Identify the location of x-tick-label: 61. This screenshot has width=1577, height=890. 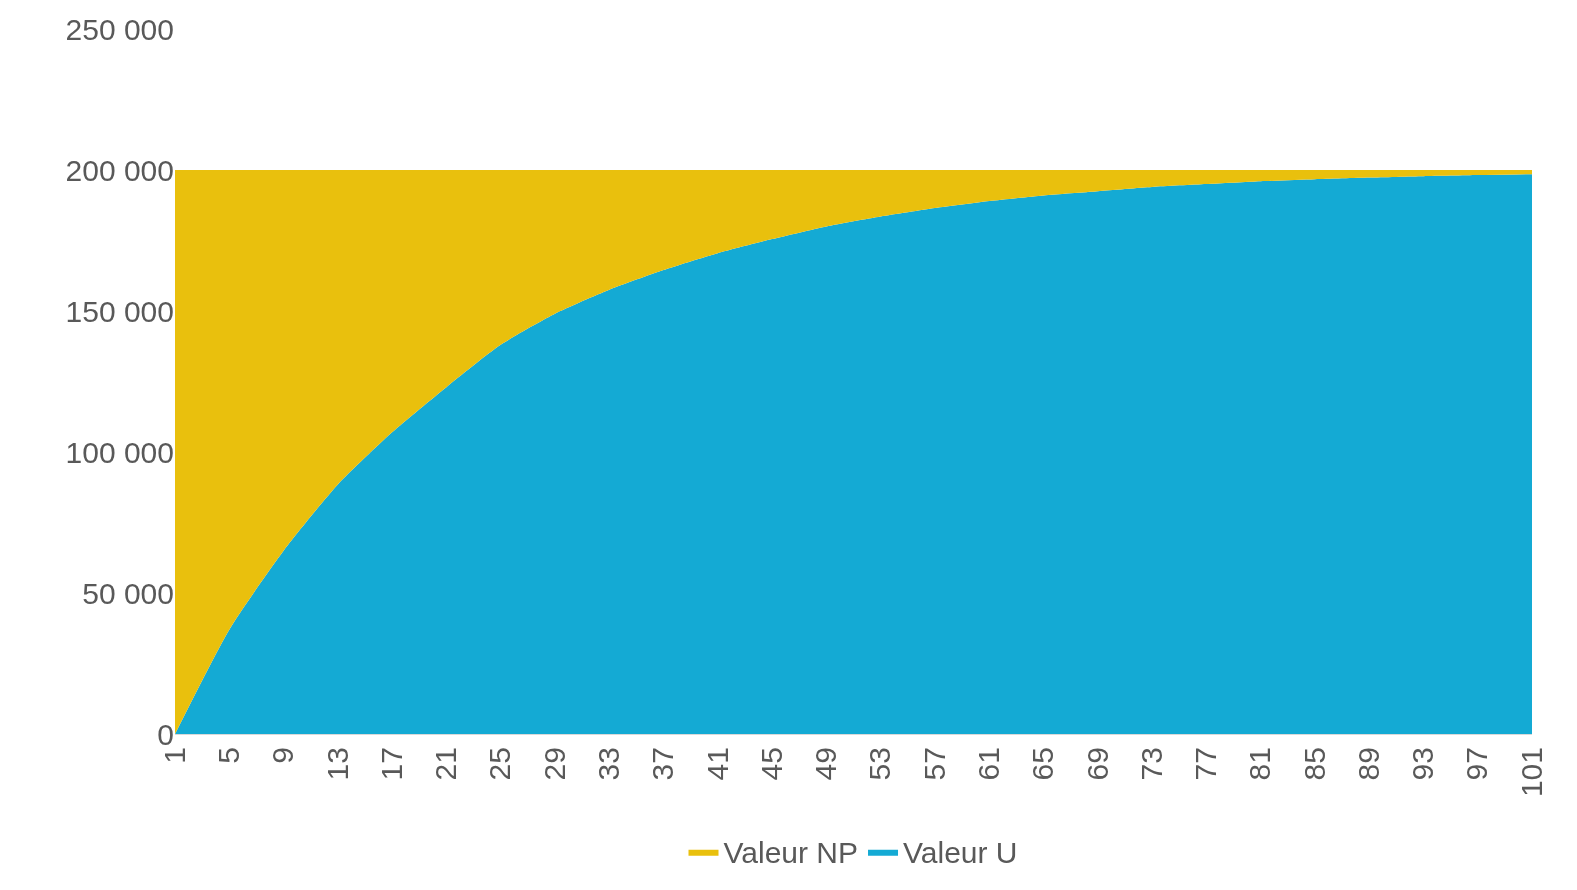
(988, 764).